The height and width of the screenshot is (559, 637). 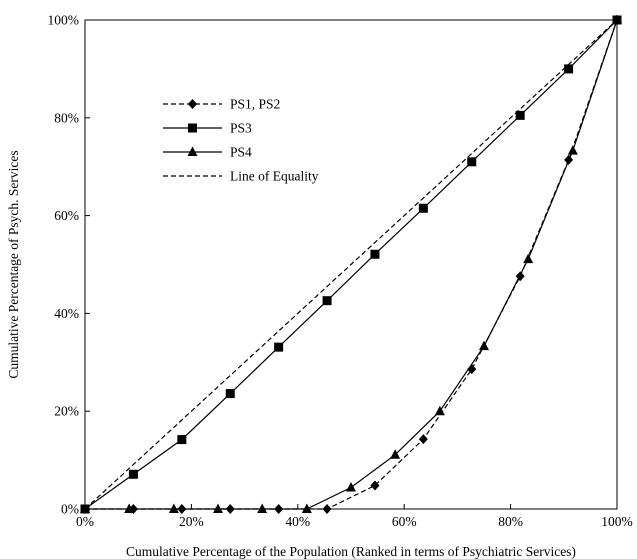 I want to click on y-tick-label: 20%, so click(x=66, y=411).